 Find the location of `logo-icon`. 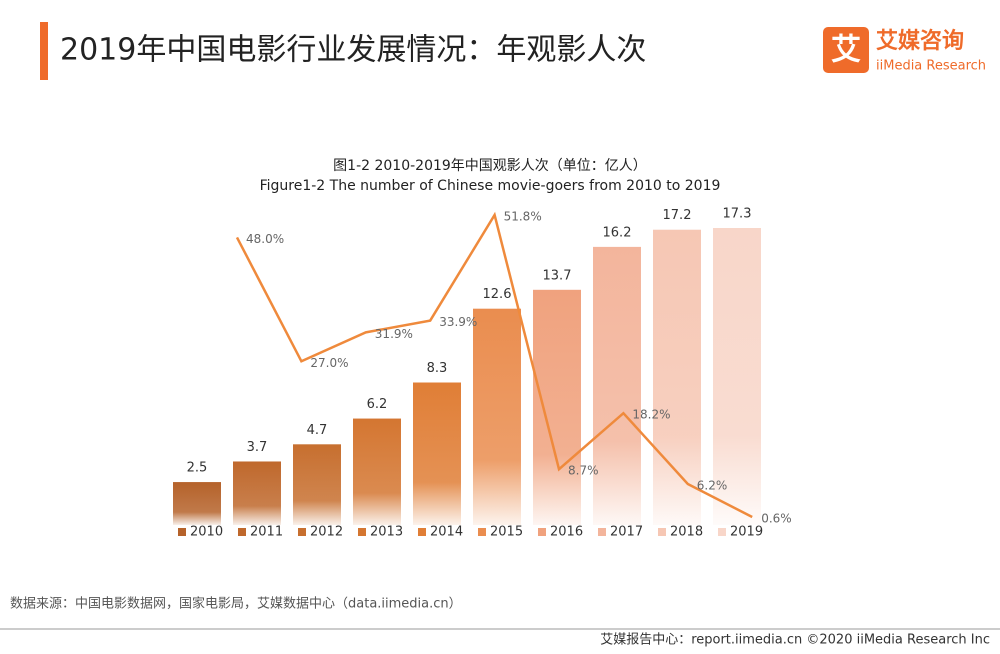

logo-icon is located at coordinates (846, 50).